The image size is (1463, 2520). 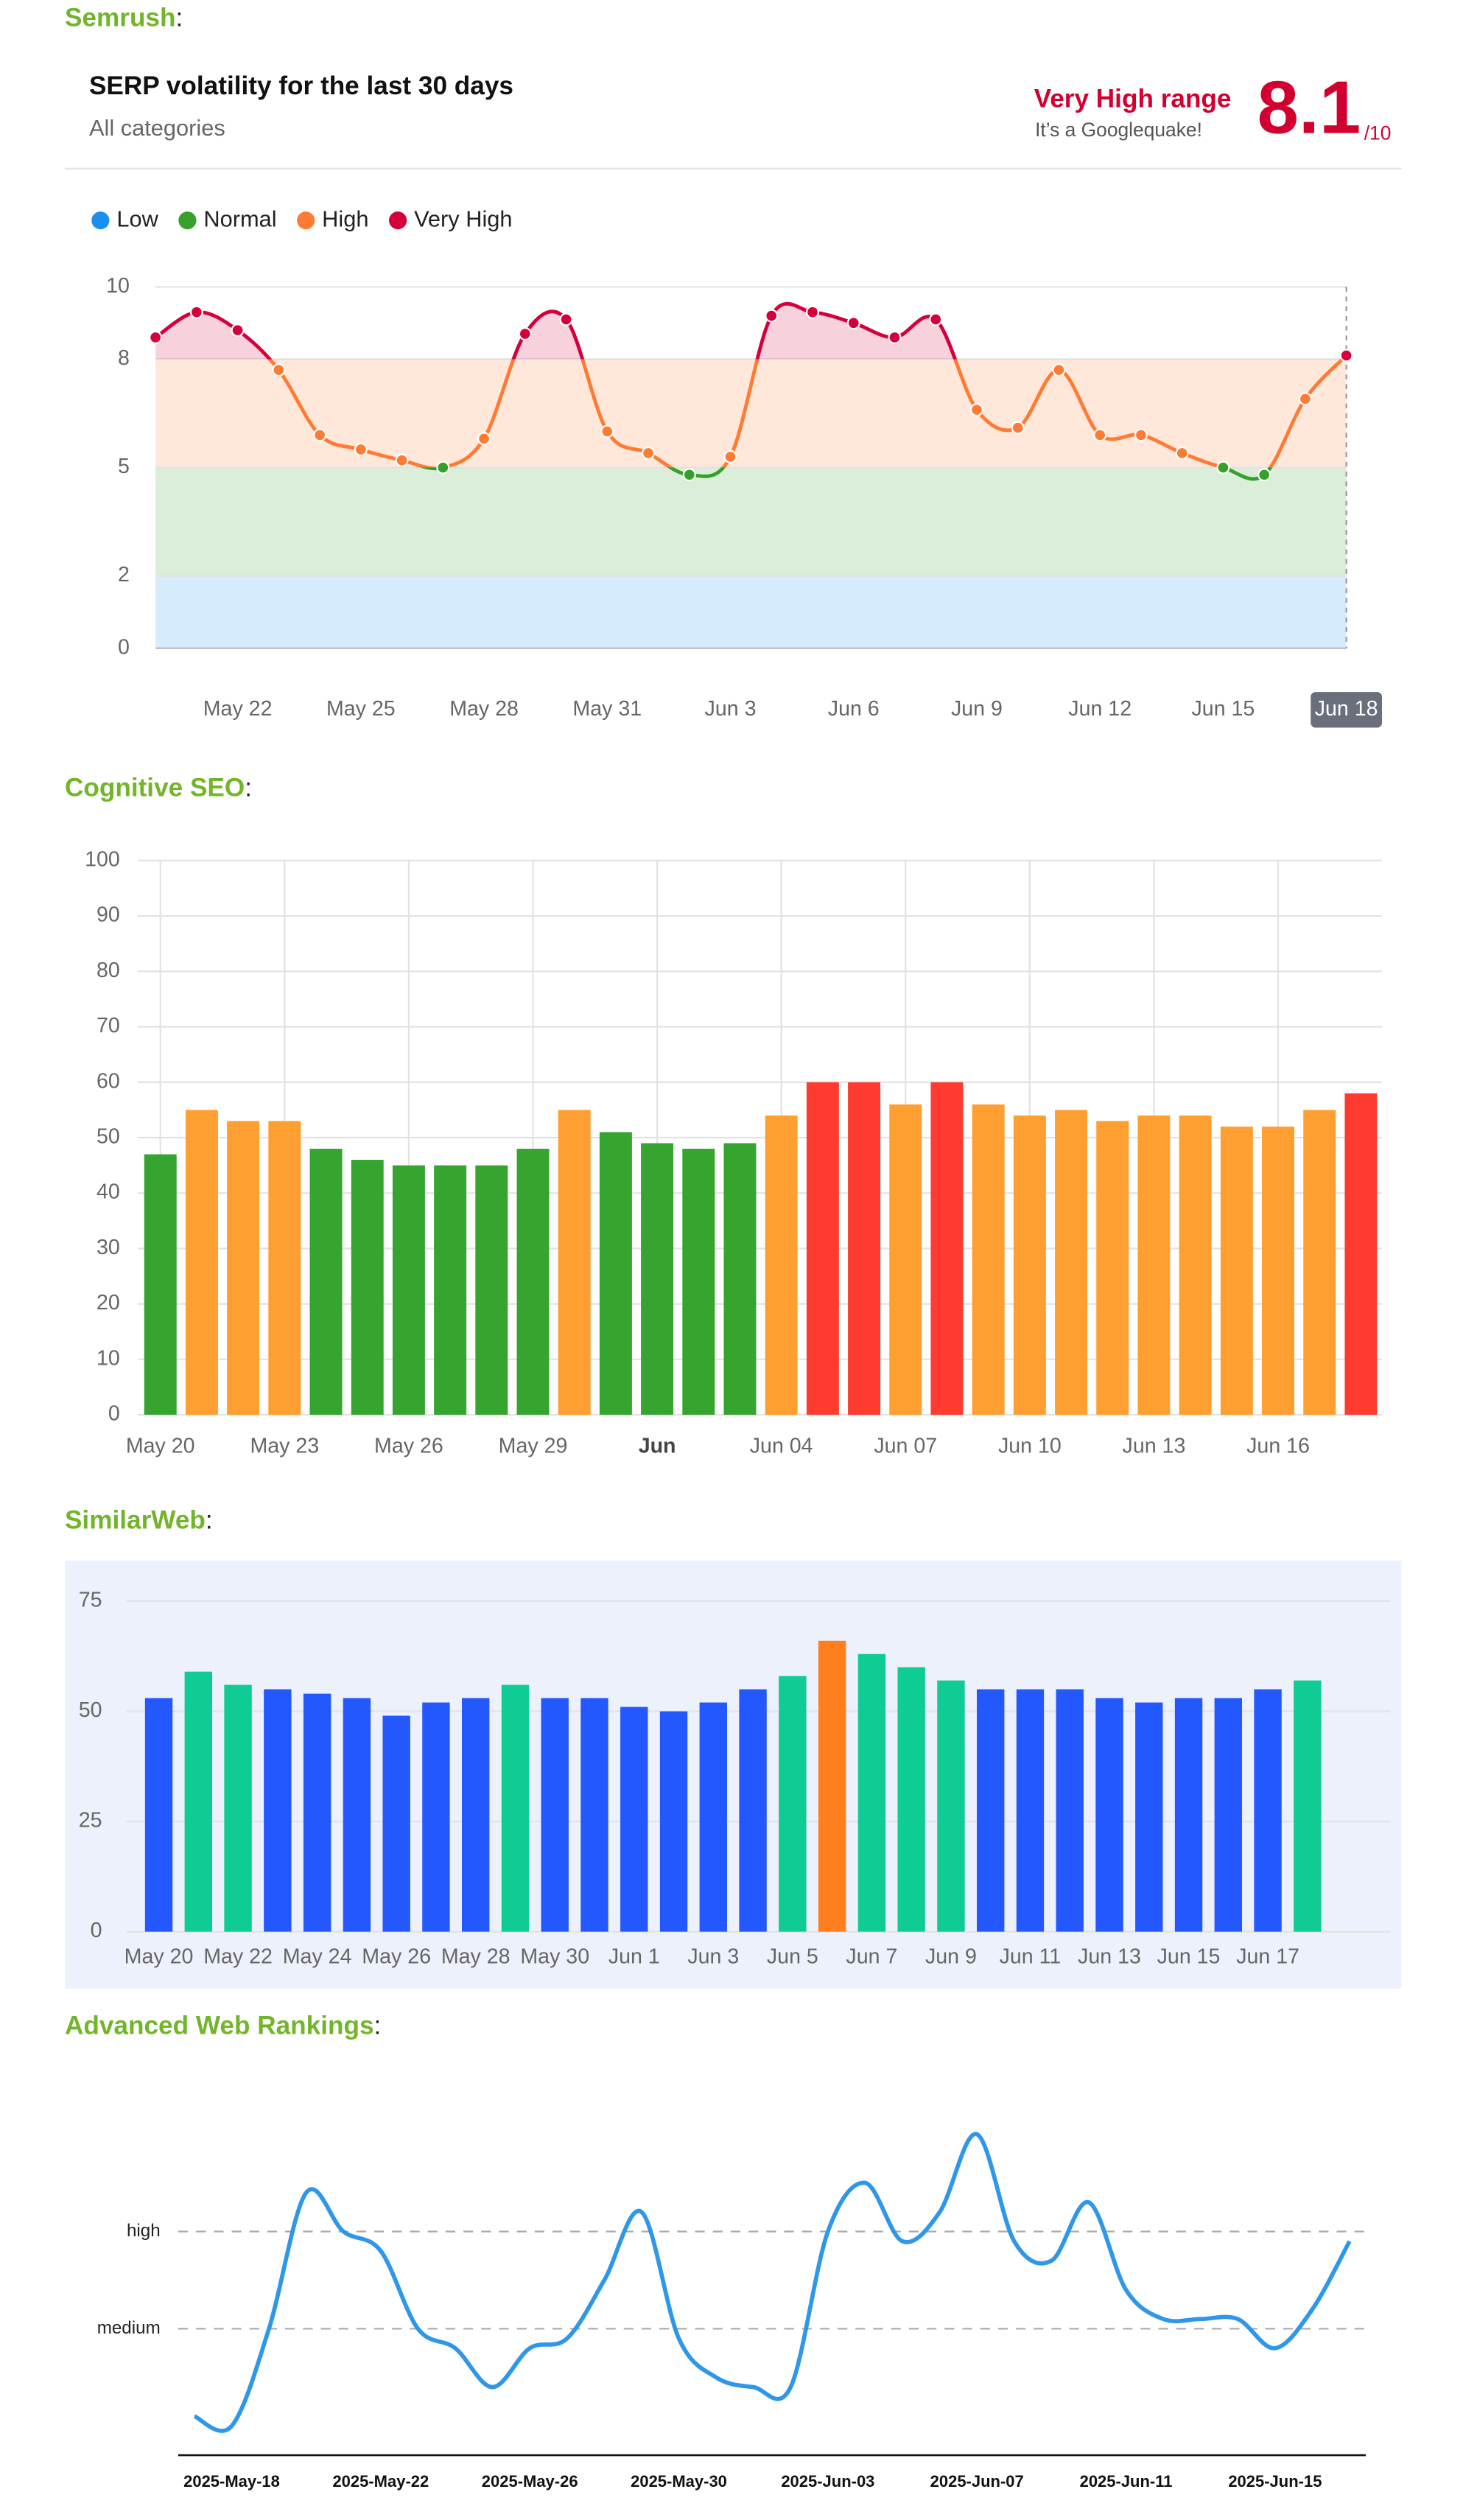 I want to click on x-tick-label: Jun 10, so click(x=1030, y=1446).